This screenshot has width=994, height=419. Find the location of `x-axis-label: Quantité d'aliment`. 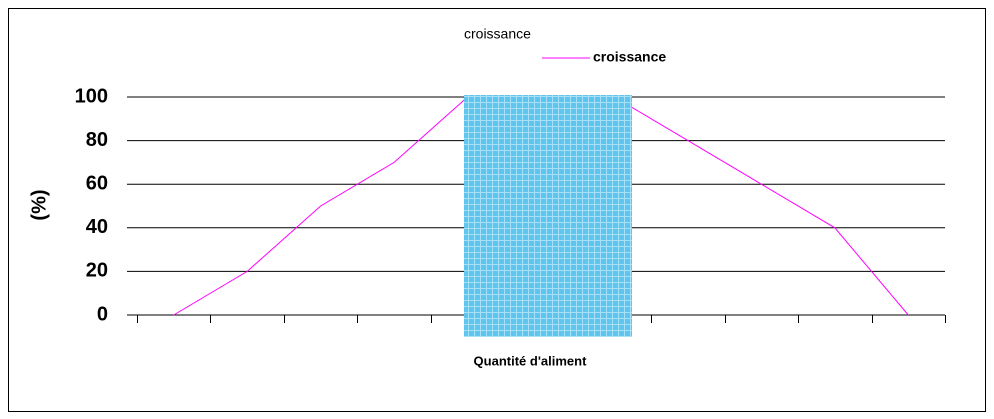

x-axis-label: Quantité d'aliment is located at coordinates (531, 360).